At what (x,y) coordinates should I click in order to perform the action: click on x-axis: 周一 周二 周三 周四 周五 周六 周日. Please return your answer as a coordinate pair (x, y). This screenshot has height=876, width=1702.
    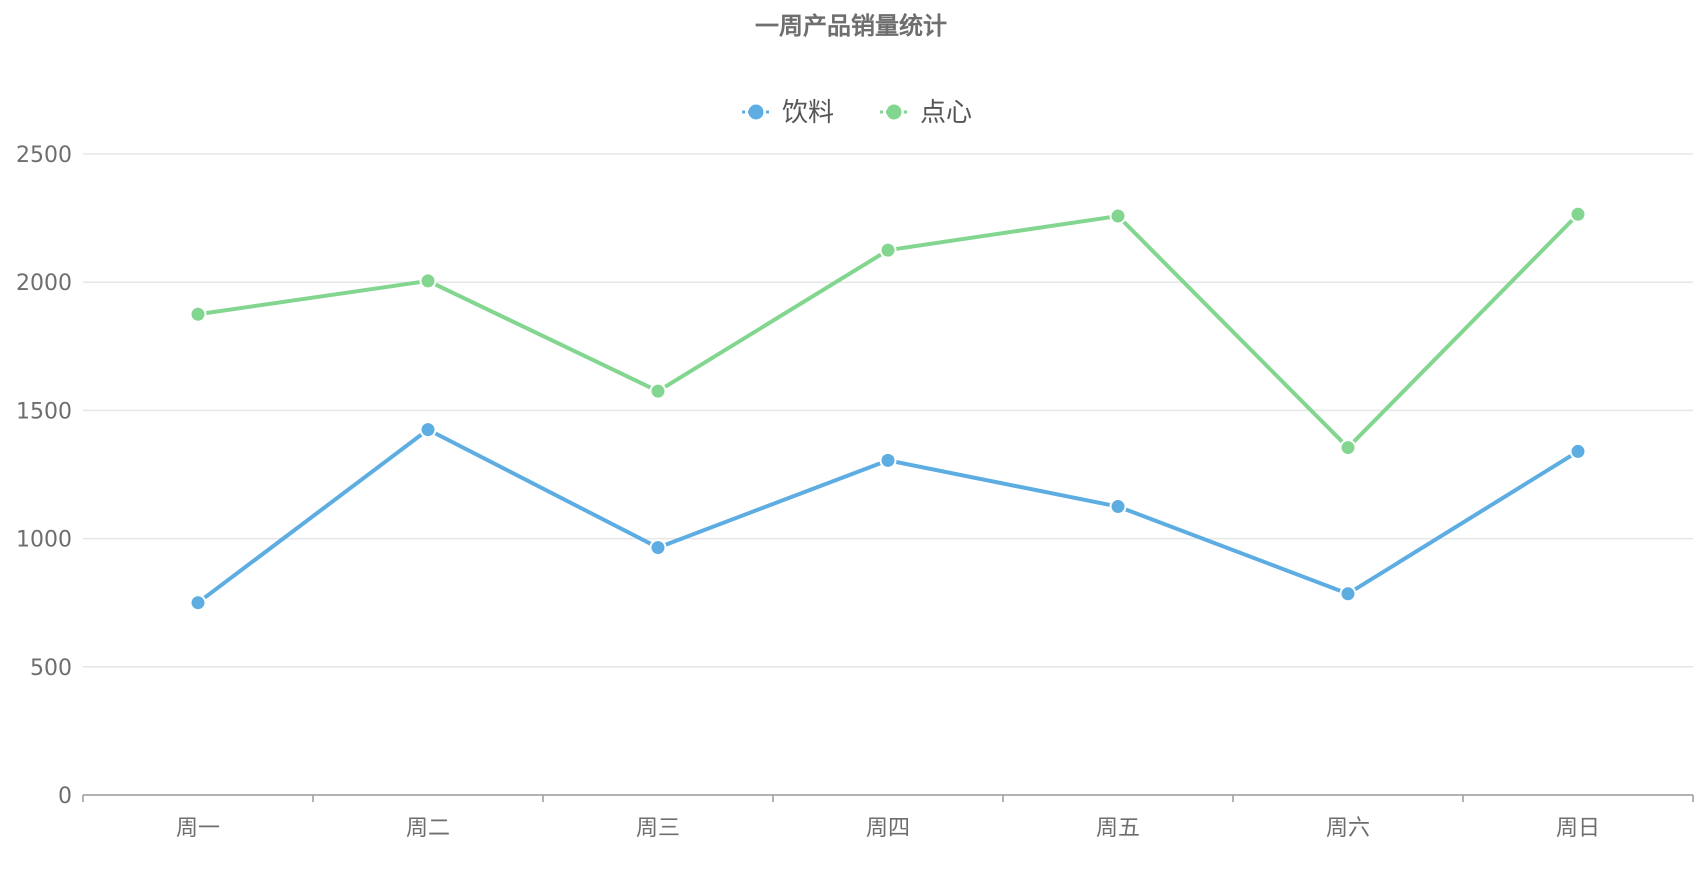
    Looking at the image, I should click on (888, 817).